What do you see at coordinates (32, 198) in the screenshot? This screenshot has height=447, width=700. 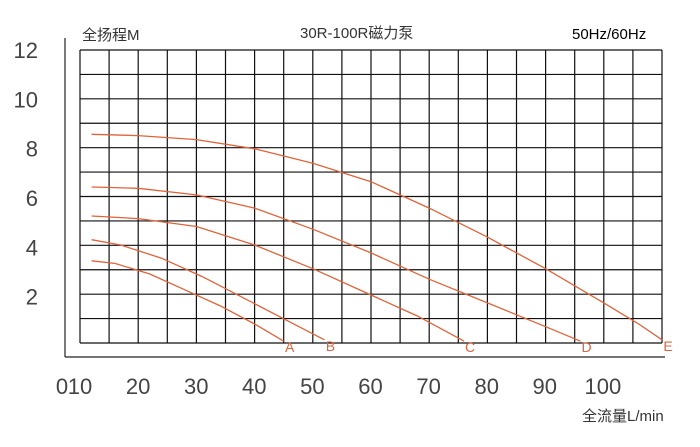 I see `y-tick-label: 6` at bounding box center [32, 198].